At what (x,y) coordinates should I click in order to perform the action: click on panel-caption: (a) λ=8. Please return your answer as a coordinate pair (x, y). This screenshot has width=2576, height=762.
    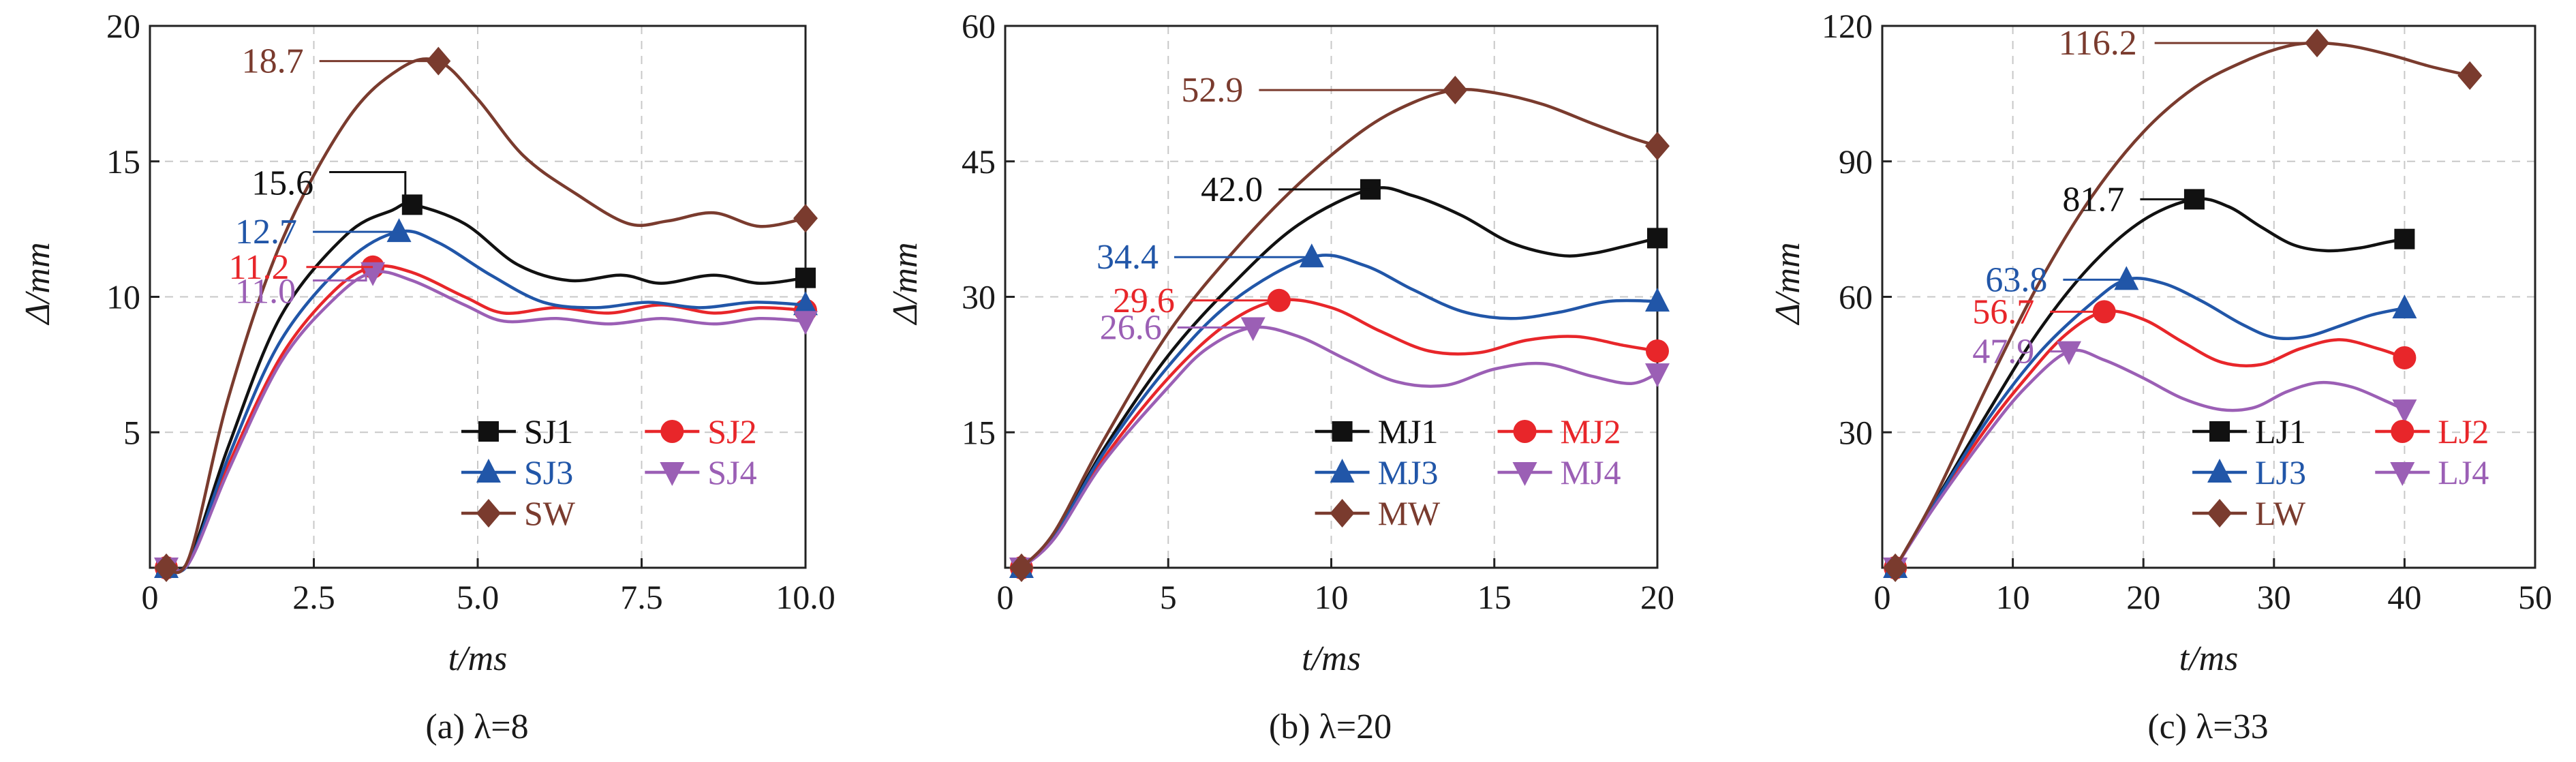
    Looking at the image, I should click on (476, 726).